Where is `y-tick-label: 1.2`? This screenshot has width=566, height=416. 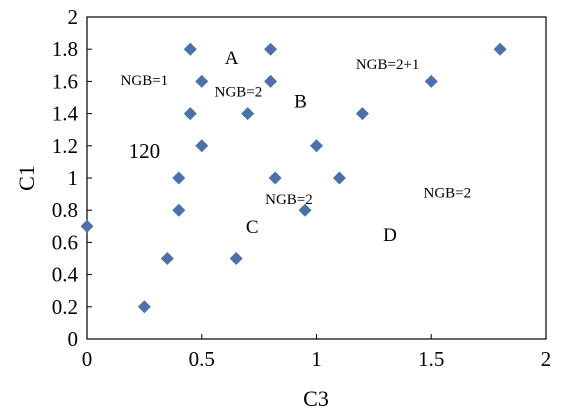
y-tick-label: 1.2 is located at coordinates (65, 146).